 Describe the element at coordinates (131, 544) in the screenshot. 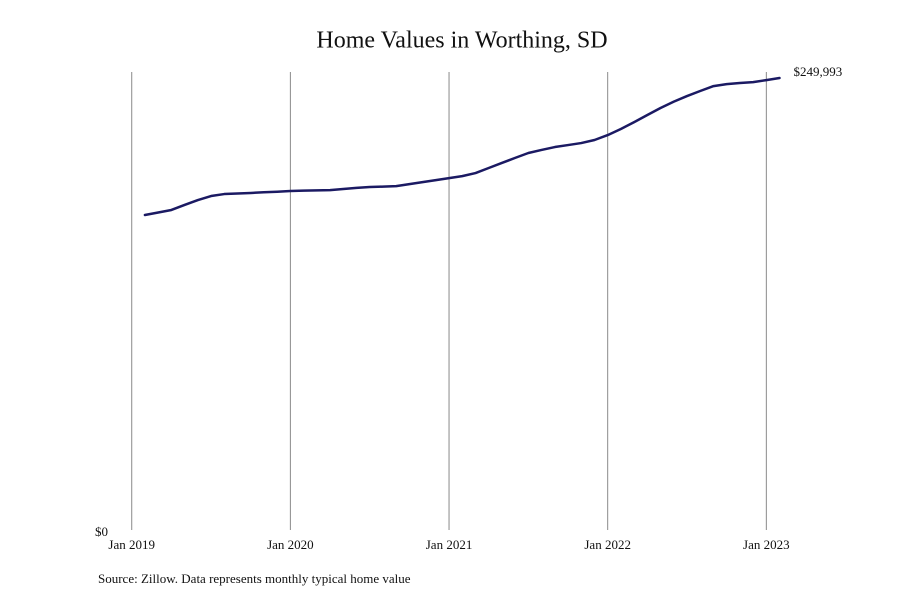

I see `x-tick-label: Jan 2019` at that location.